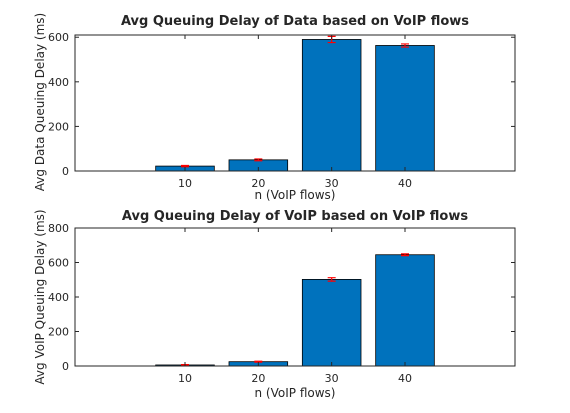 The width and height of the screenshot is (570, 413). I want to click on y-axis-label: Avg VoIP Queuing Delay (ms), so click(40, 296).